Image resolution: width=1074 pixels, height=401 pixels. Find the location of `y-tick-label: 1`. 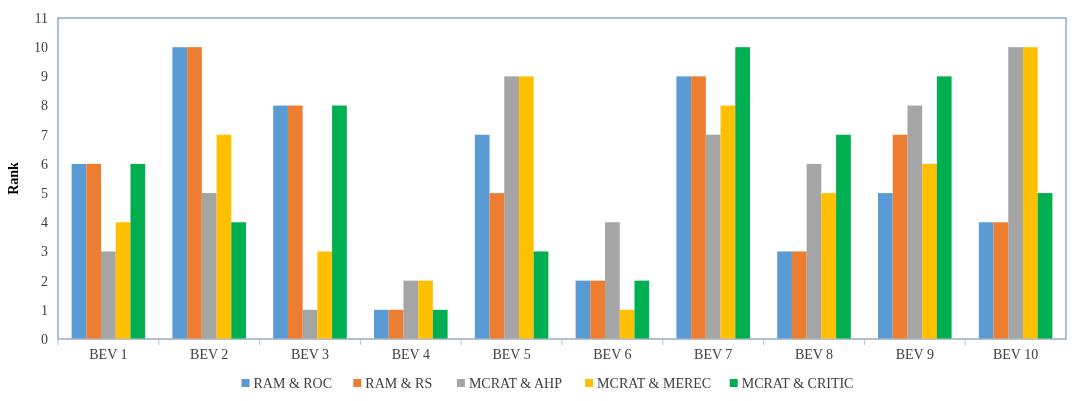

y-tick-label: 1 is located at coordinates (44, 310).